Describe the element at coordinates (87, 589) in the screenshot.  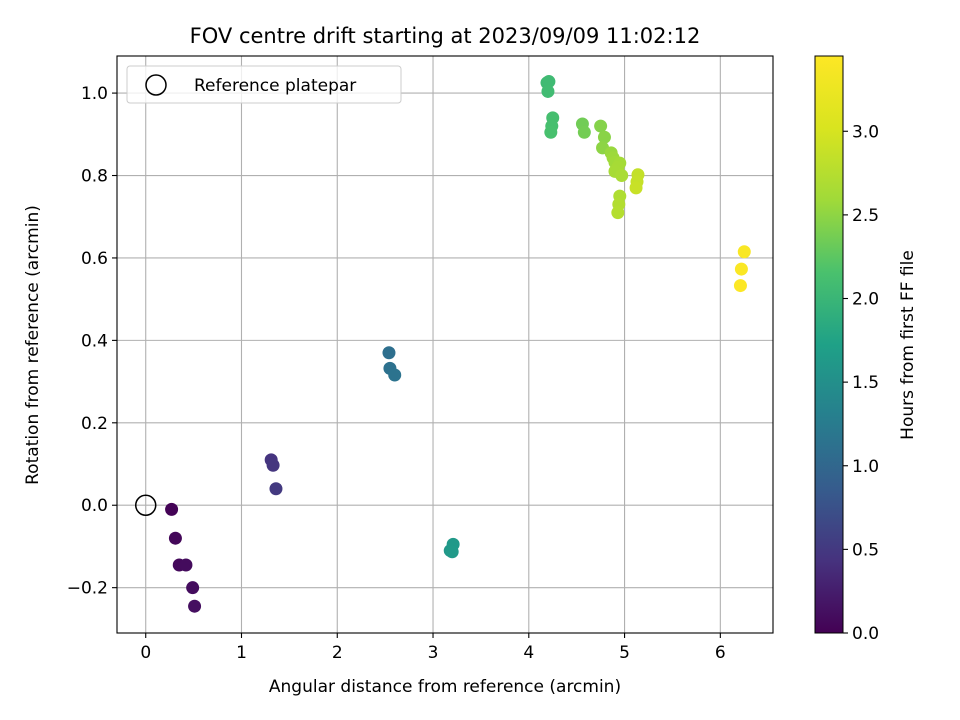
I see `y-tick-label: −0.2` at that location.